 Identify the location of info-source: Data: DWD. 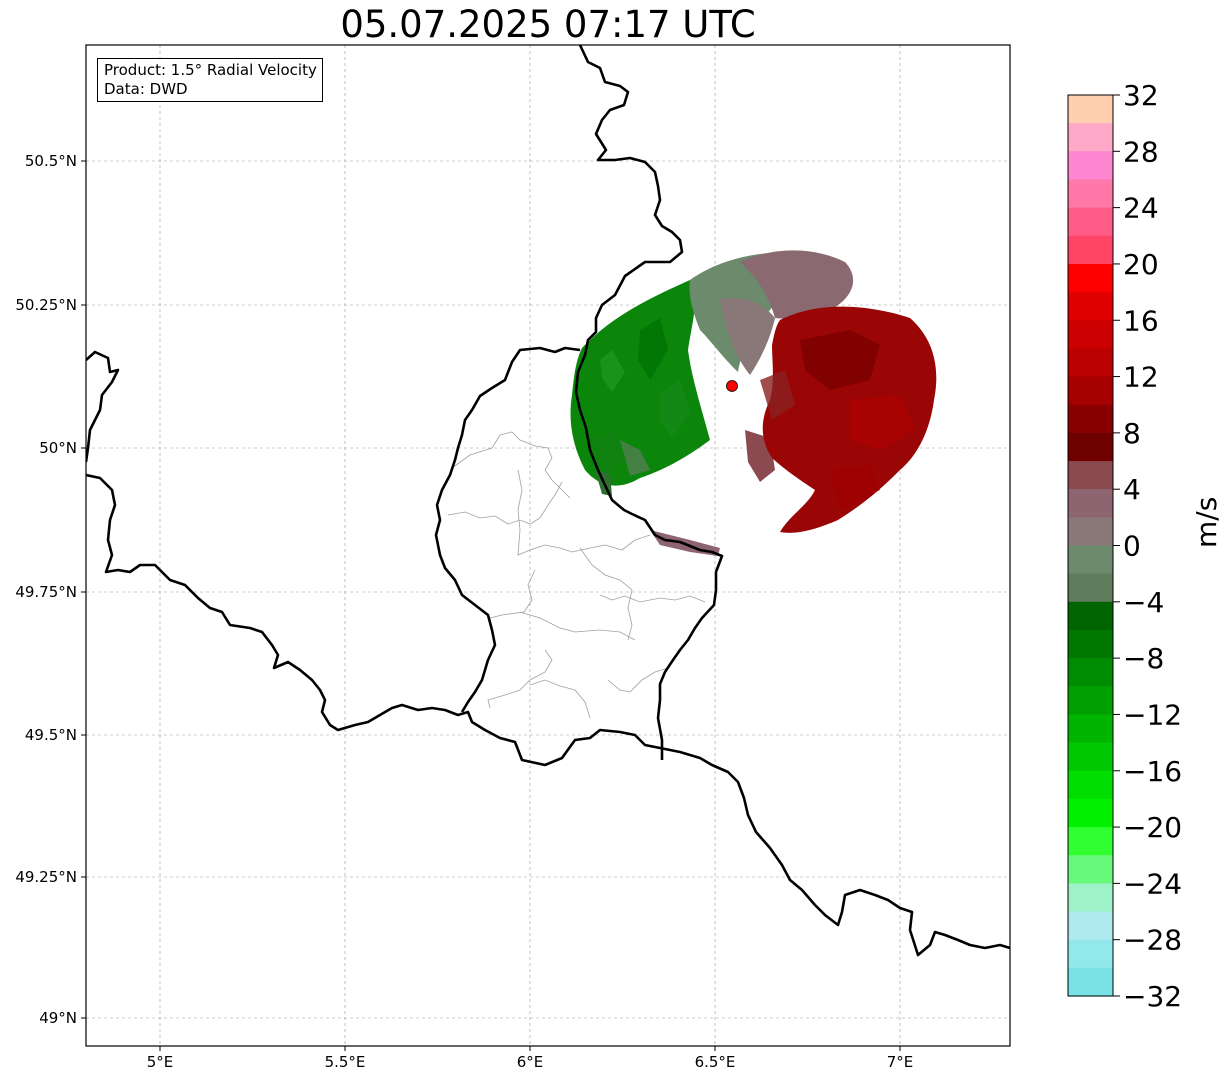
(146, 89).